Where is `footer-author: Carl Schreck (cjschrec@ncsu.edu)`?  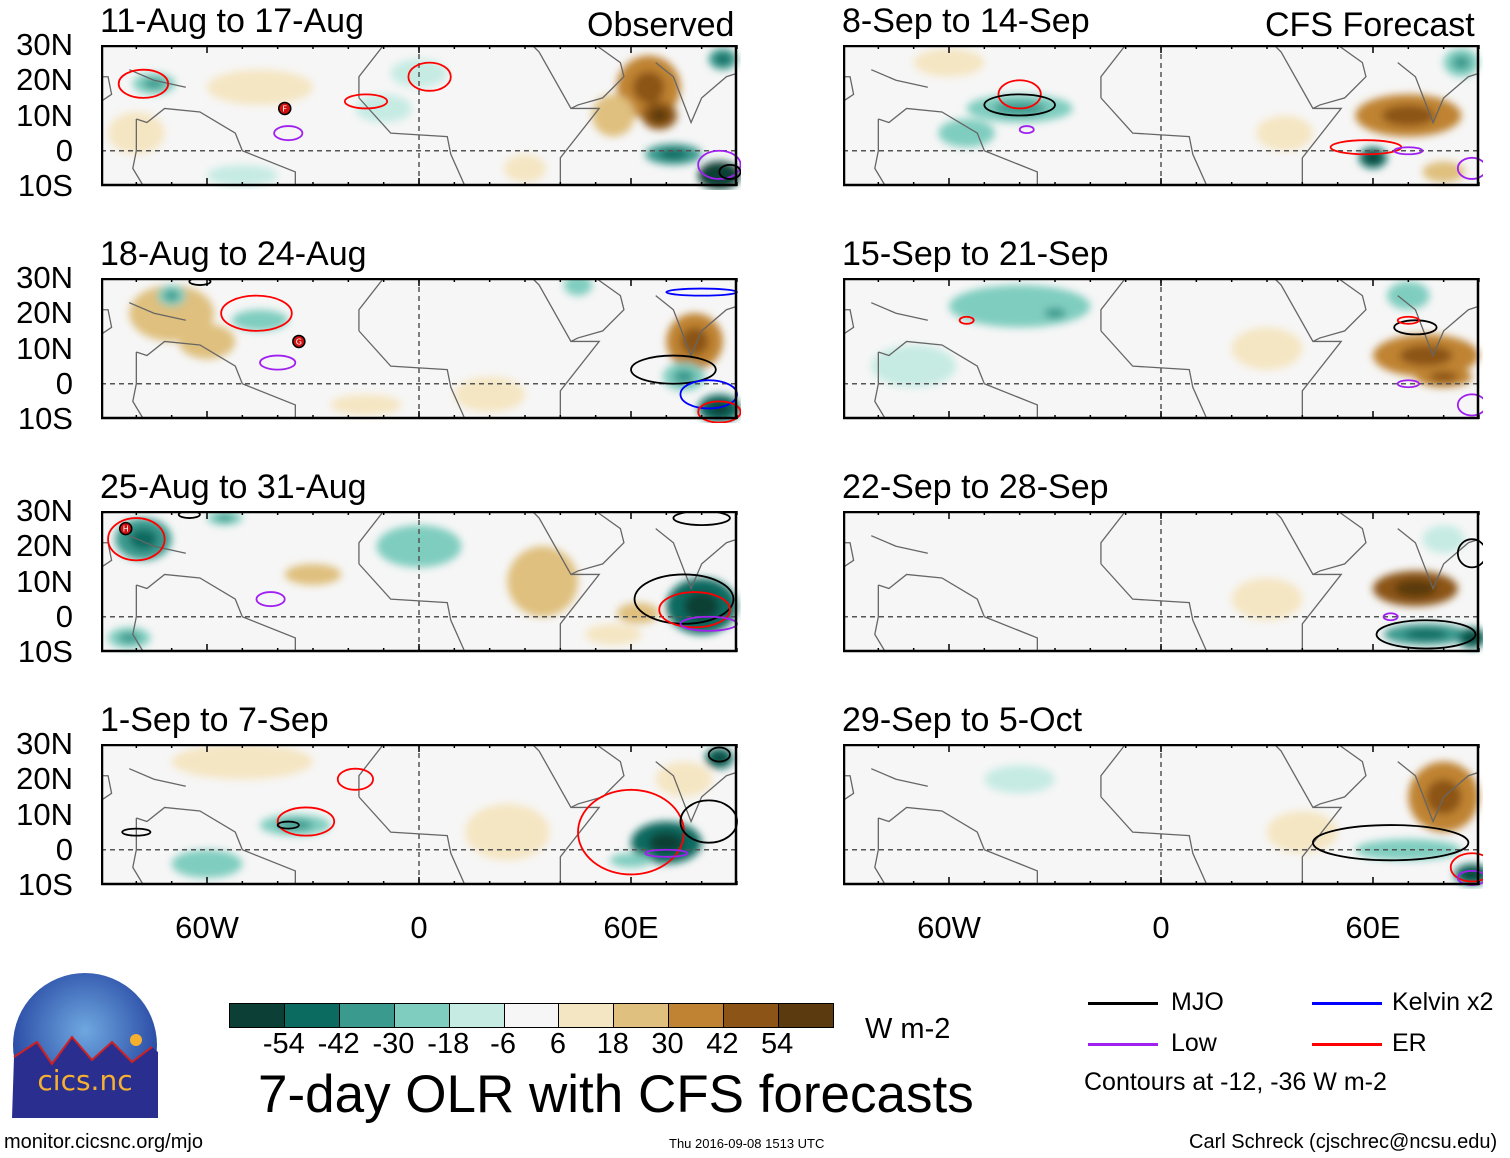
footer-author: Carl Schreck (cjschrec@ncsu.edu) is located at coordinates (1343, 1142).